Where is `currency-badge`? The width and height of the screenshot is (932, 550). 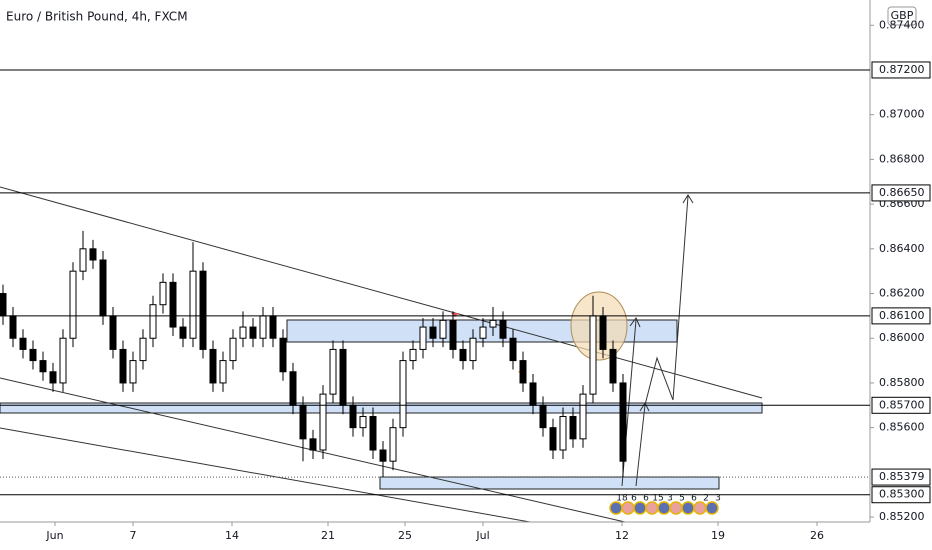
currency-badge is located at coordinates (902, 16).